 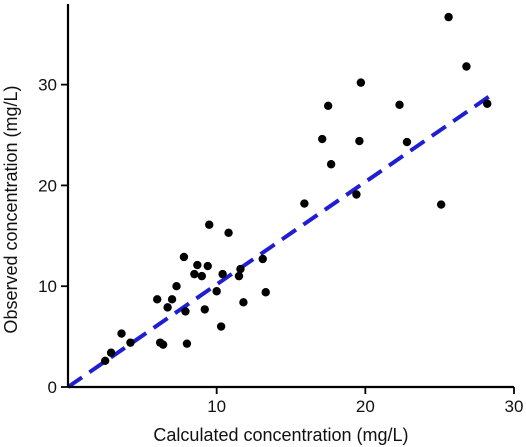 What do you see at coordinates (52, 387) in the screenshot?
I see `y-tick-label: 0` at bounding box center [52, 387].